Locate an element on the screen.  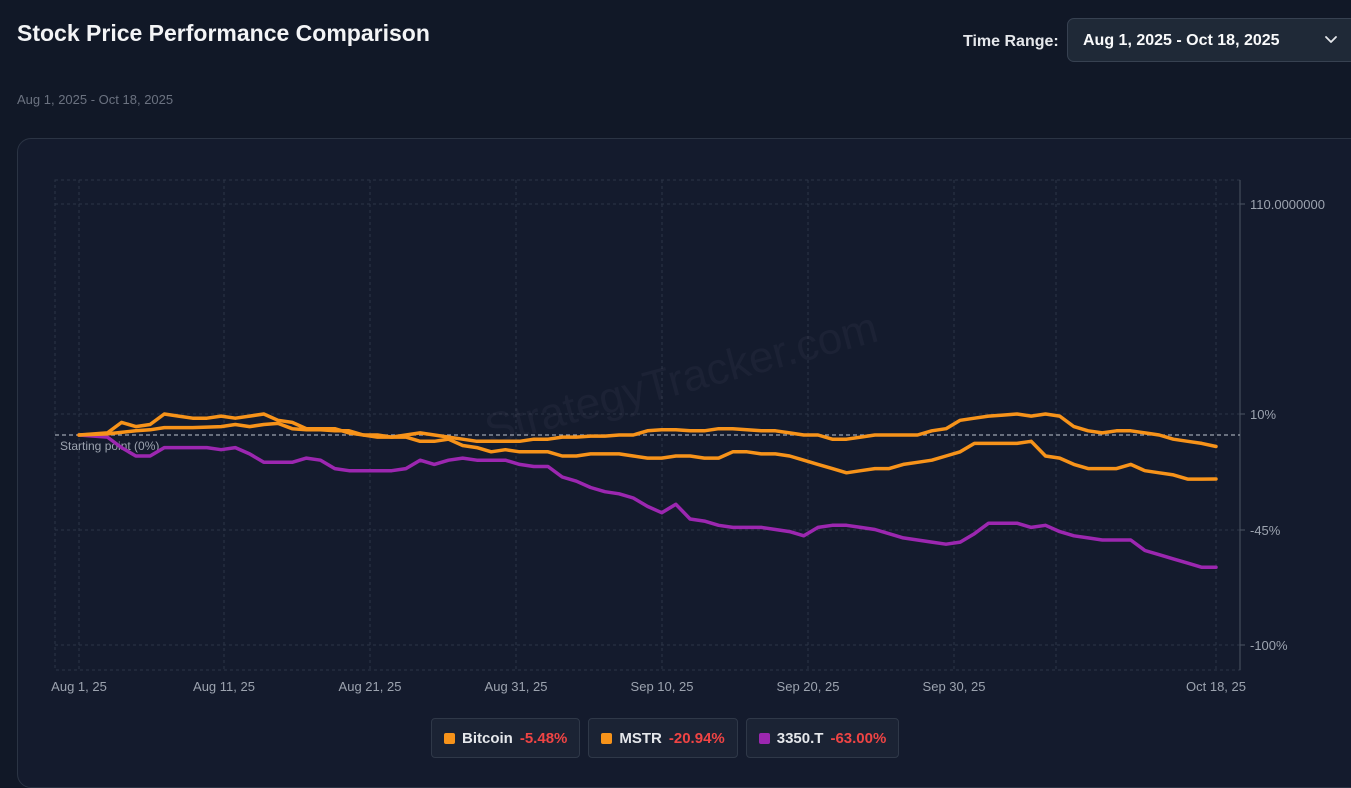
y-axis-labels: 110.0000000 10% -45% -100% is located at coordinates (1287, 425).